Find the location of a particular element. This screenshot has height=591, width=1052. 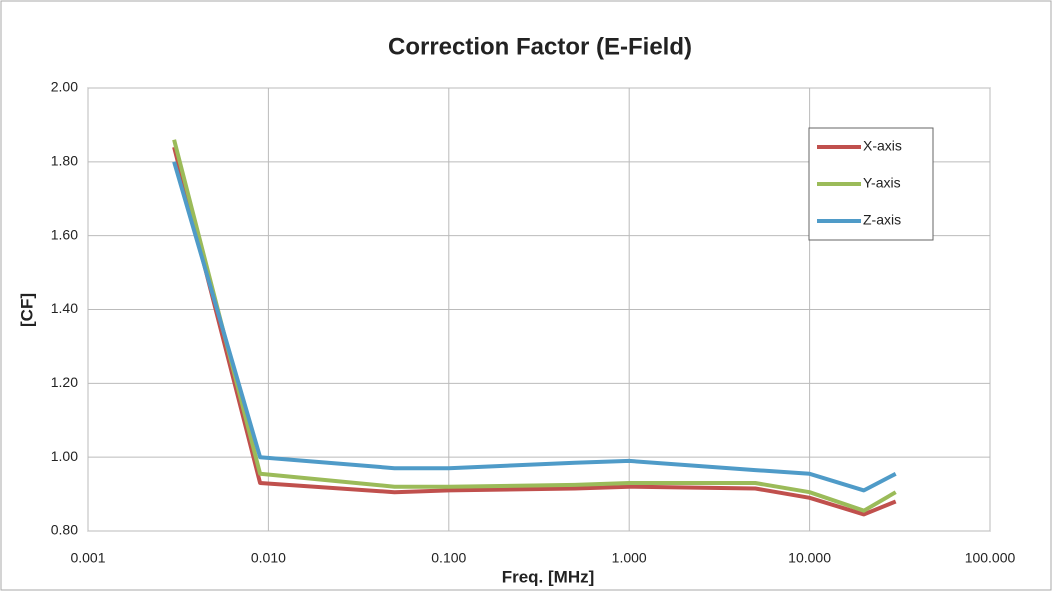

chart-title: Correction Factor (E-Field) is located at coordinates (540, 46).